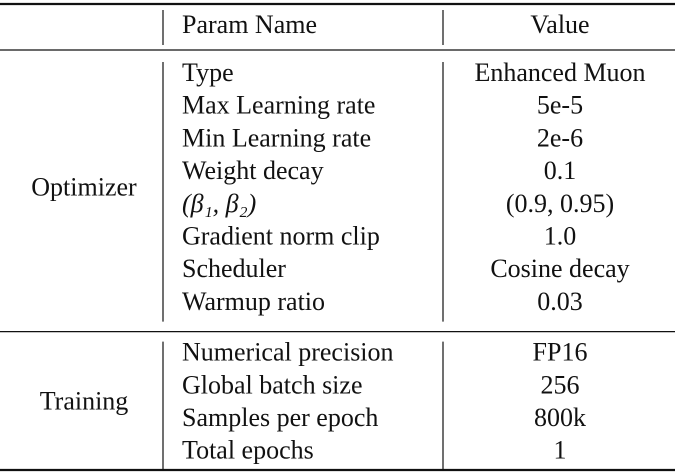 The image size is (675, 474). I want to click on param-value: 1.0, so click(560, 235).